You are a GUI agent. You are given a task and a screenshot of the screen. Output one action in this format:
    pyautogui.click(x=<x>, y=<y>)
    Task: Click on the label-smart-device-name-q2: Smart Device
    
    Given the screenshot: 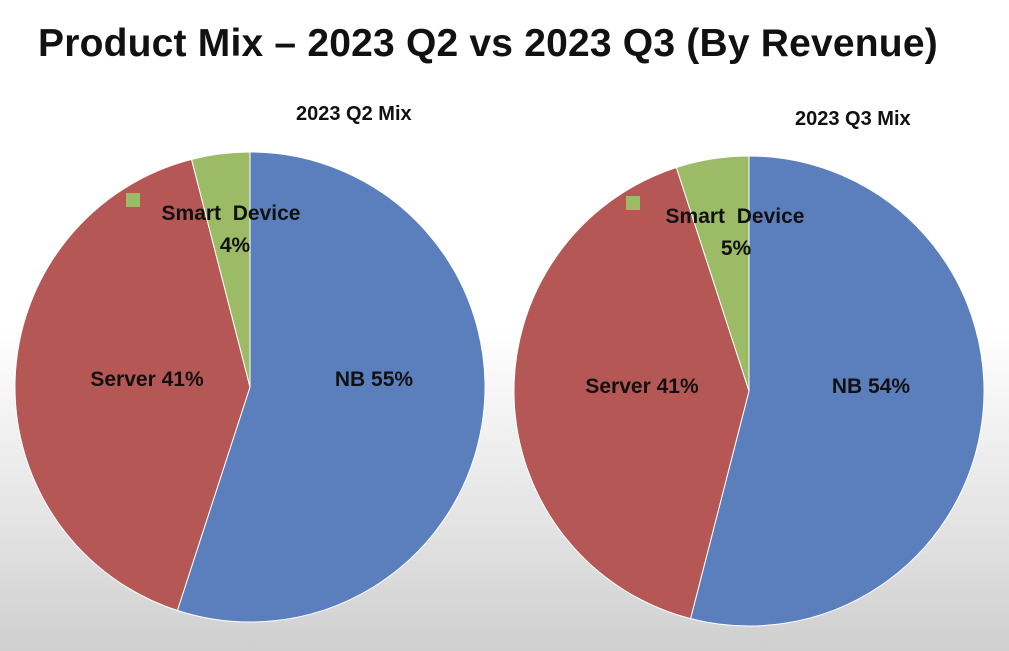 What is the action you would take?
    pyautogui.click(x=231, y=213)
    